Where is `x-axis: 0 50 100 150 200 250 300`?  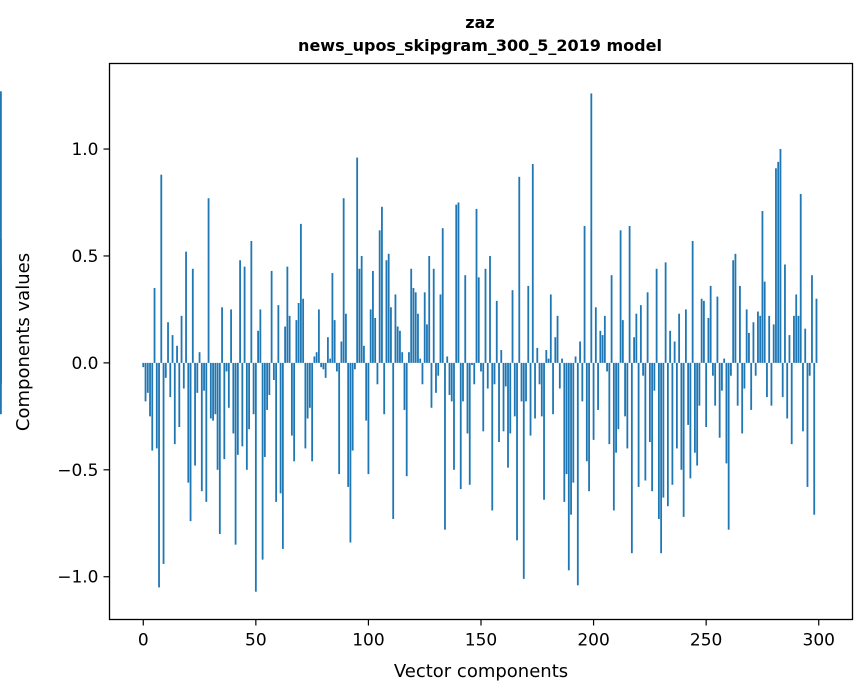 x-axis: 0 50 100 150 200 250 300 is located at coordinates (486, 635).